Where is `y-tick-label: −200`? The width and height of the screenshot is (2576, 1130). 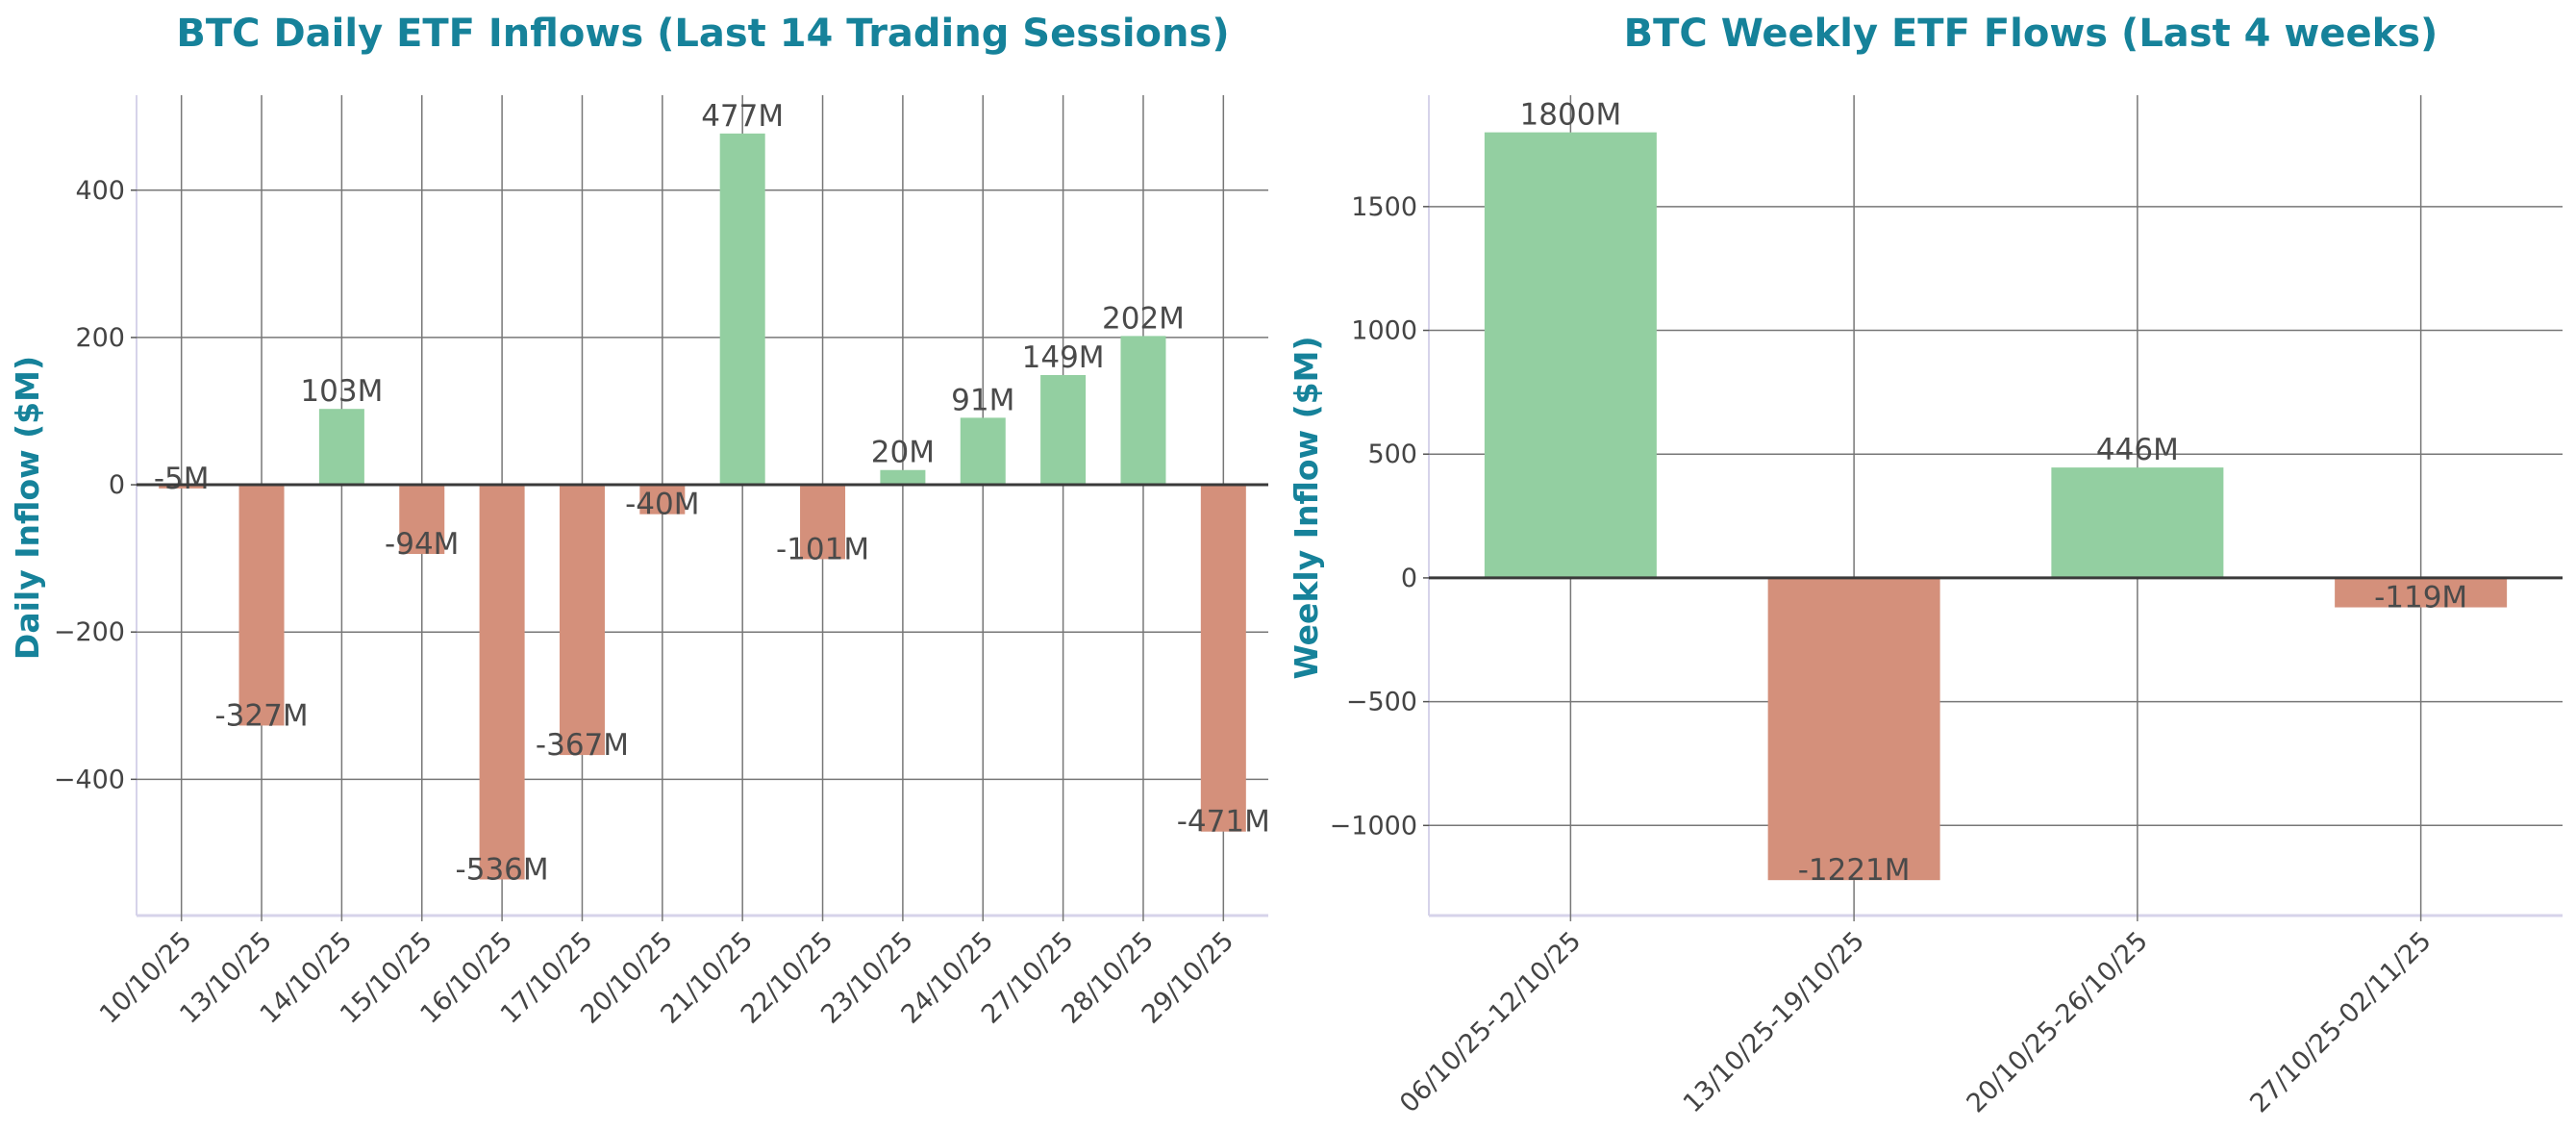
y-tick-label: −200 is located at coordinates (89, 632).